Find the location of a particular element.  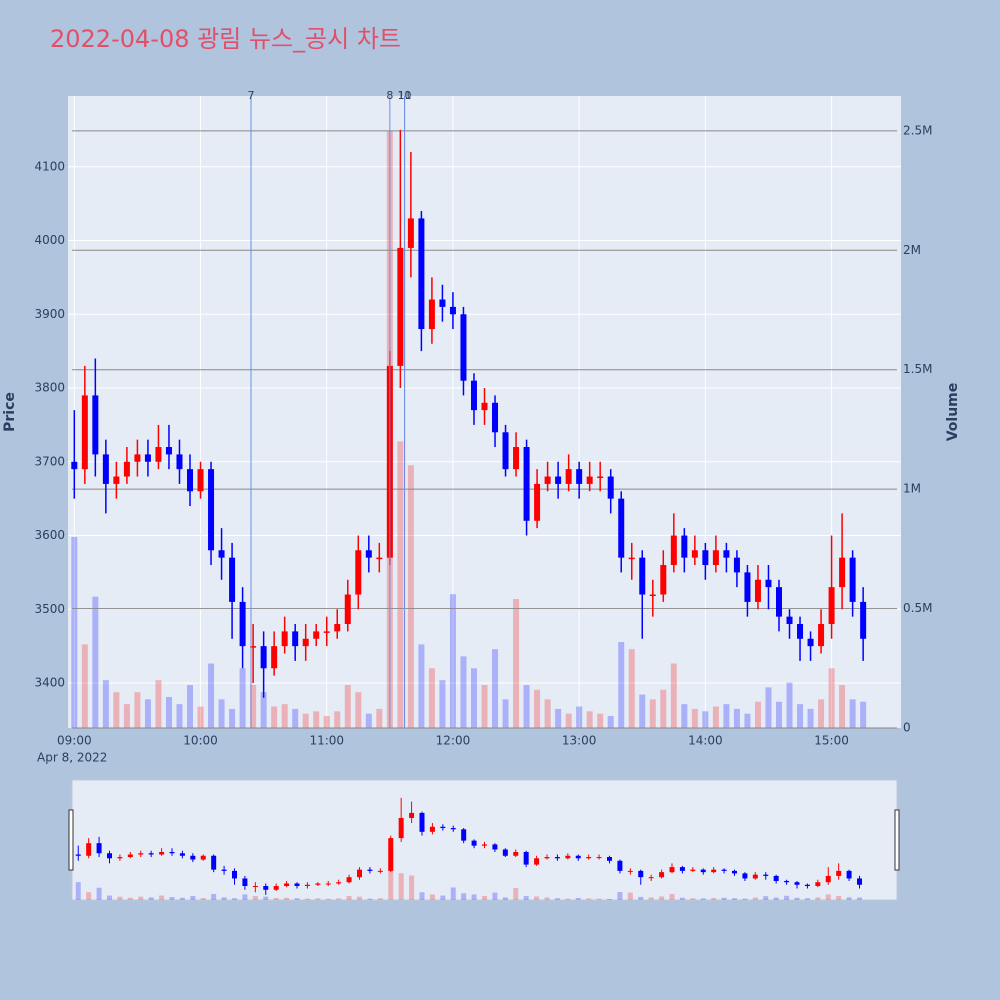

annotation-label: 8 is located at coordinates (389, 95).